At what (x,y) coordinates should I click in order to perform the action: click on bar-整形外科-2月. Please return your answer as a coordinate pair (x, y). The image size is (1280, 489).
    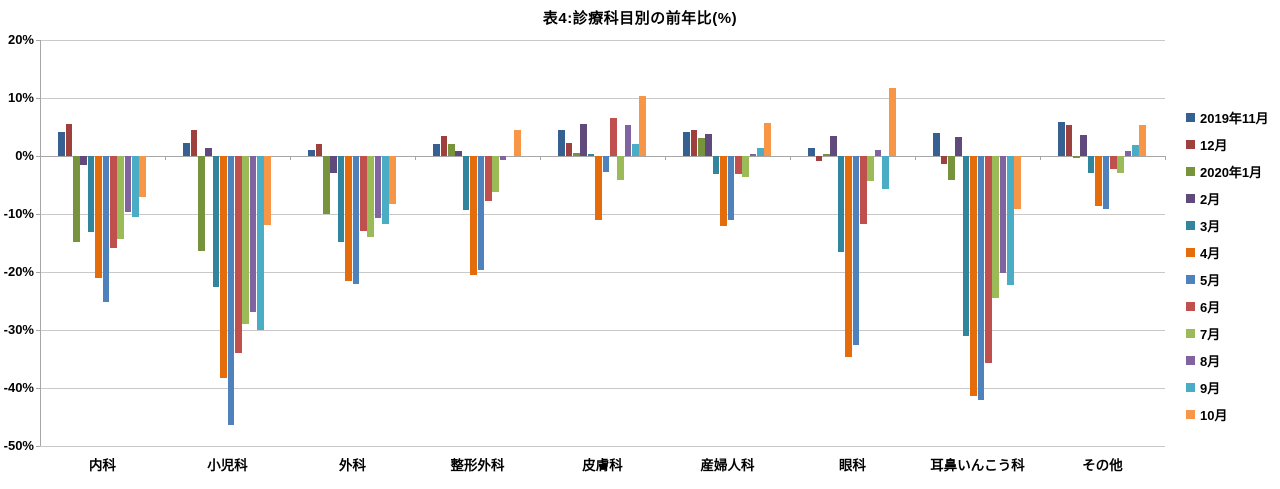
    Looking at the image, I should click on (459, 153).